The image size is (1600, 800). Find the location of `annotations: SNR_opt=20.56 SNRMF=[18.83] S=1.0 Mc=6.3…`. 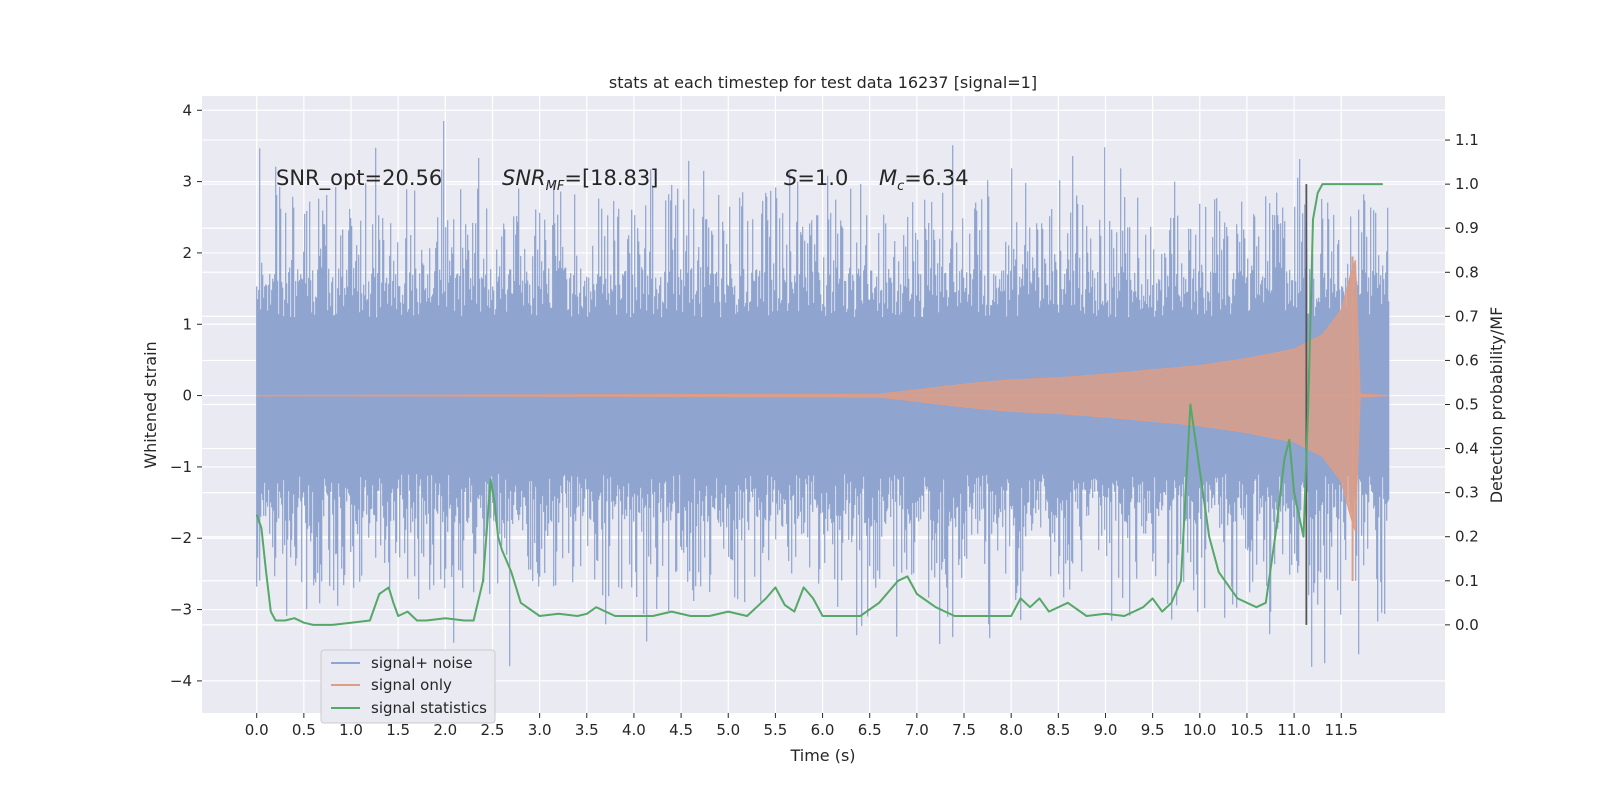

annotations: SNR_opt=20.56 SNRMF=[18.83] S=1.0 Mc=6.3… is located at coordinates (622, 180).